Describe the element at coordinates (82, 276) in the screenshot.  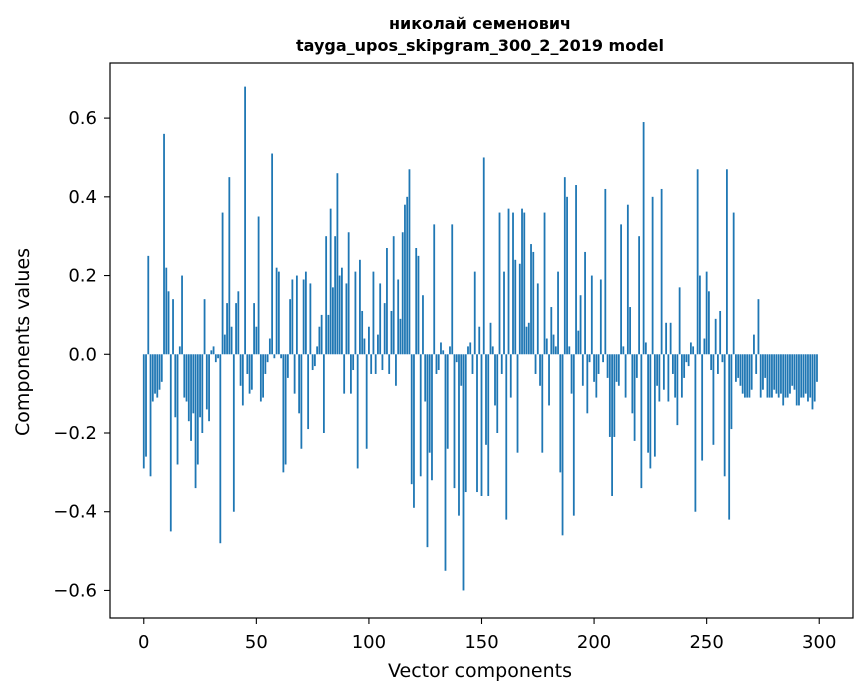
I see `y-tick-label: 0.2` at that location.